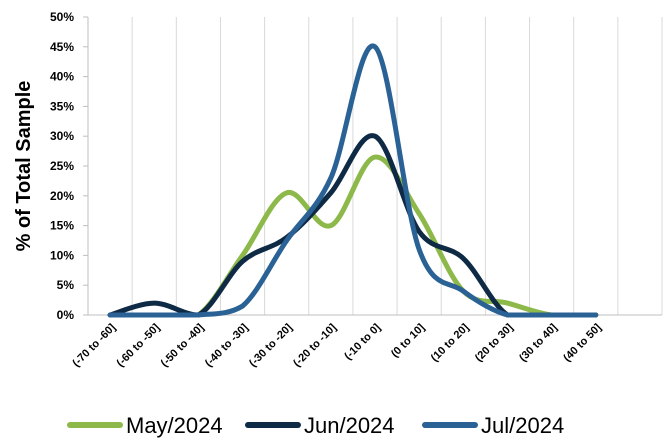 Image resolution: width=667 pixels, height=444 pixels. What do you see at coordinates (362, 341) in the screenshot?
I see `x-tick-label: (-10 to 0]` at bounding box center [362, 341].